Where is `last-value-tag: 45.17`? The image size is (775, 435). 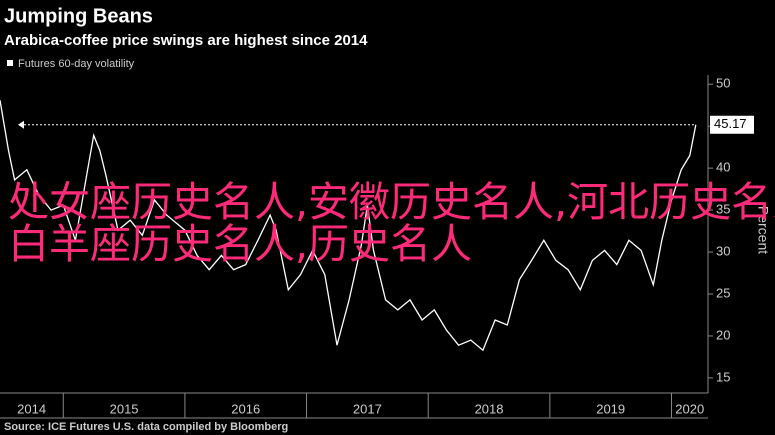
last-value-tag: 45.17 is located at coordinates (730, 123).